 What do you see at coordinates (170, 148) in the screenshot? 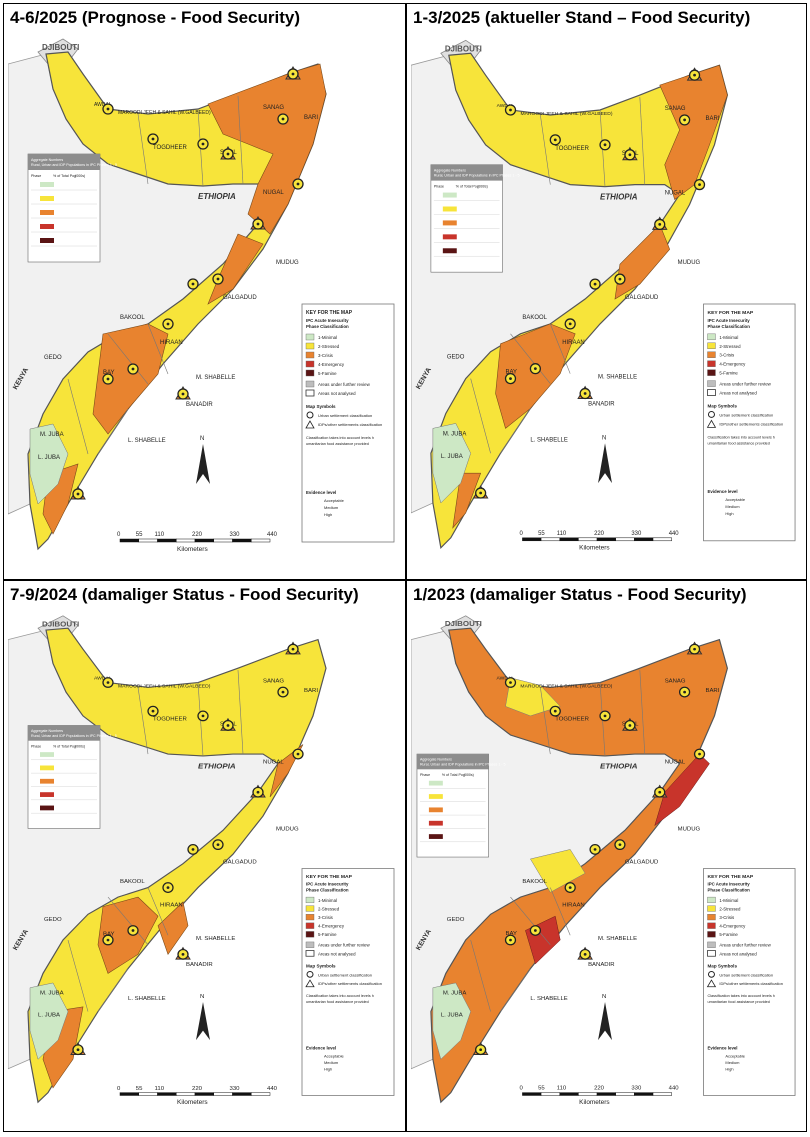
I see `label-togdheer: TOGDHEER` at bounding box center [170, 148].